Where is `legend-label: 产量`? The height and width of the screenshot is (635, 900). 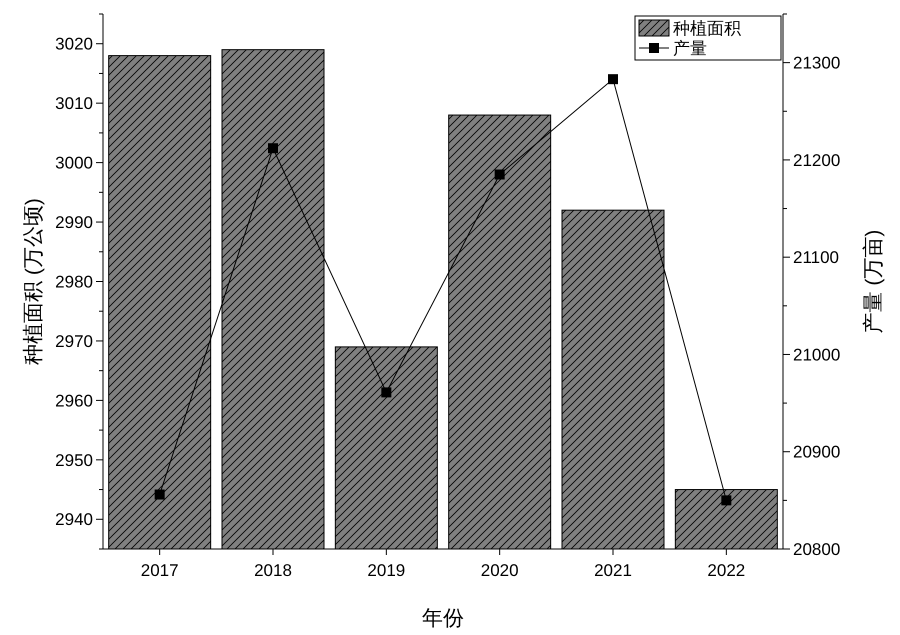
legend-label: 产量 is located at coordinates (690, 48).